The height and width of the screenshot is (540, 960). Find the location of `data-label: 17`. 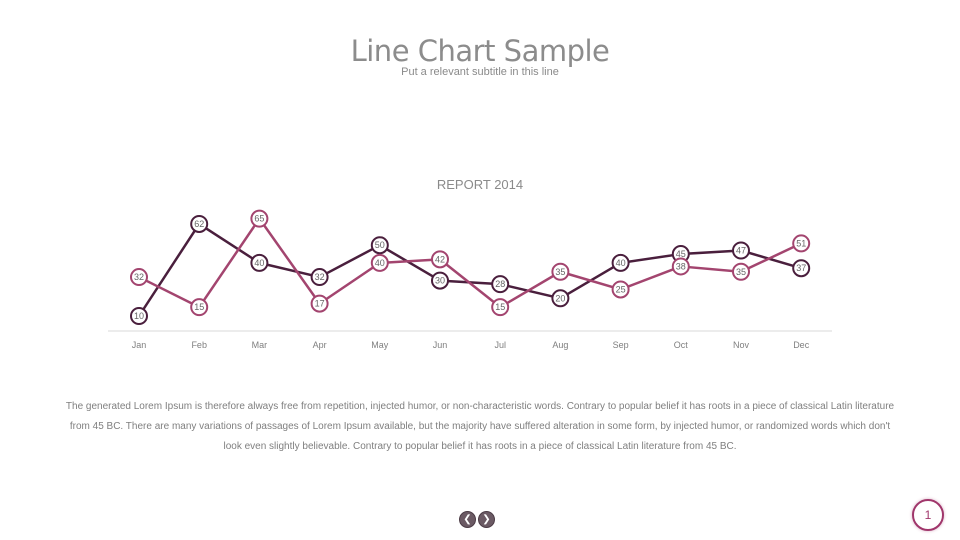

data-label: 17 is located at coordinates (320, 304).